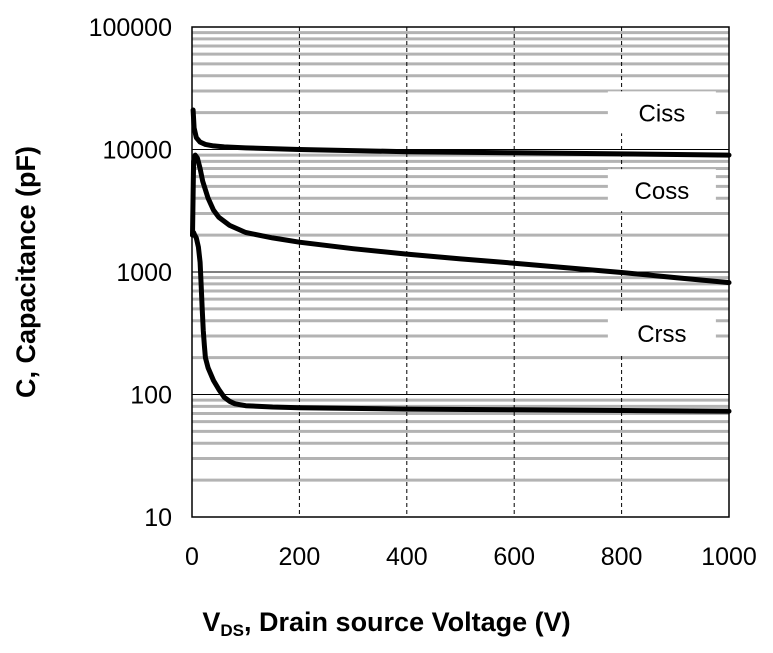 The width and height of the screenshot is (773, 653). What do you see at coordinates (661, 223) in the screenshot?
I see `plot-annotations: Ciss Coss Crss` at bounding box center [661, 223].